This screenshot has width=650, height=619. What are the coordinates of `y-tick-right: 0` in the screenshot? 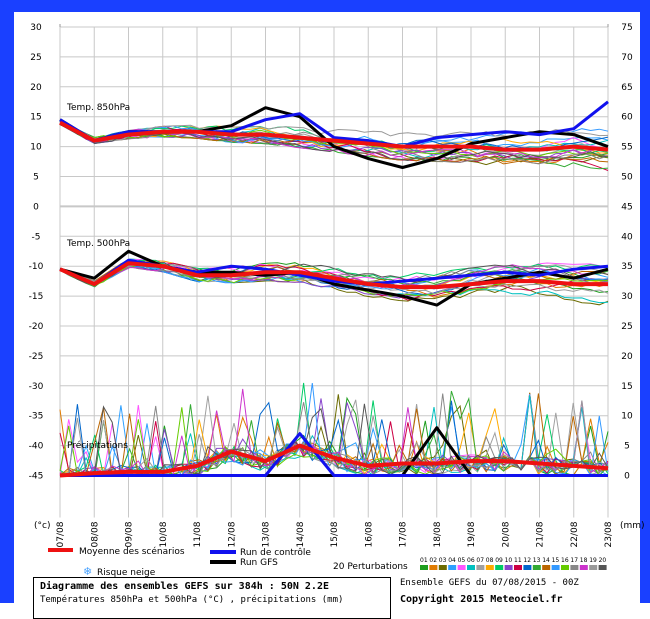 It's located at (627, 477).